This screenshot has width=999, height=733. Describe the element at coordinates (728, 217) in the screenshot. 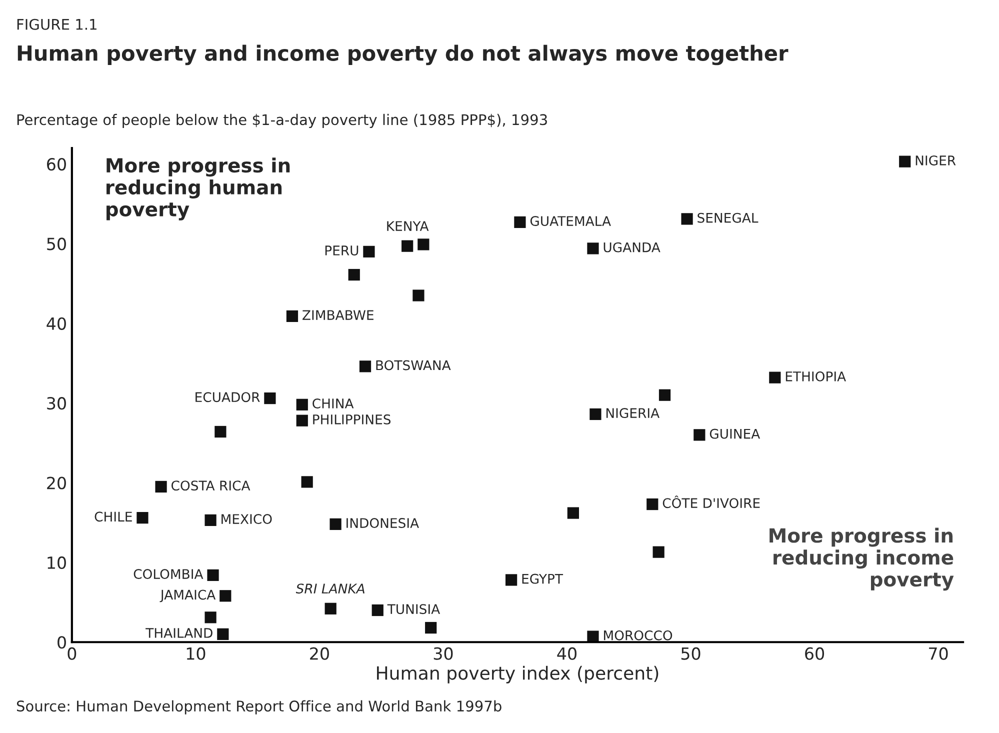

I see `annotation: SENEGAL` at that location.